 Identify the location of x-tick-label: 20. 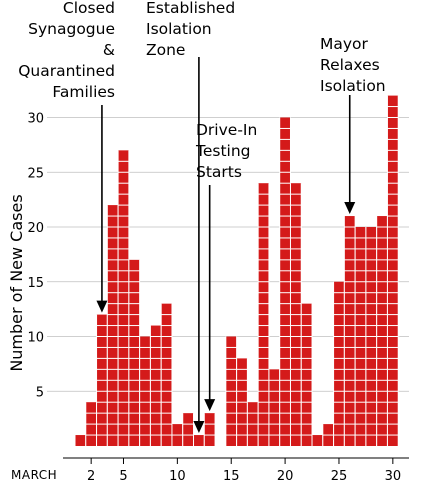
(285, 476).